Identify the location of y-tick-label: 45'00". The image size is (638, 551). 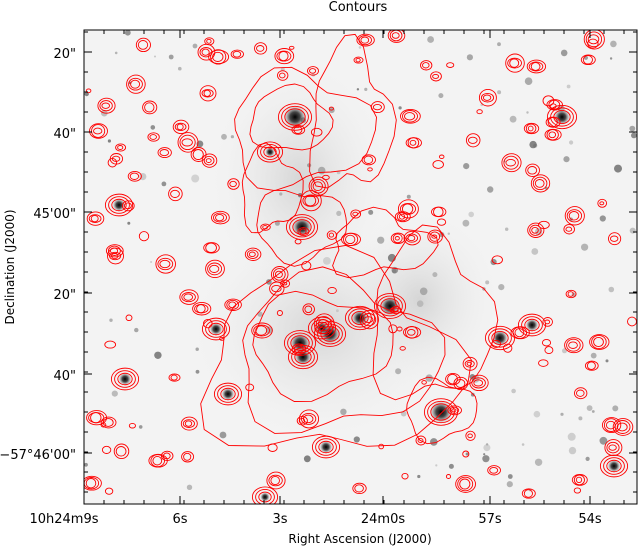
(54, 214).